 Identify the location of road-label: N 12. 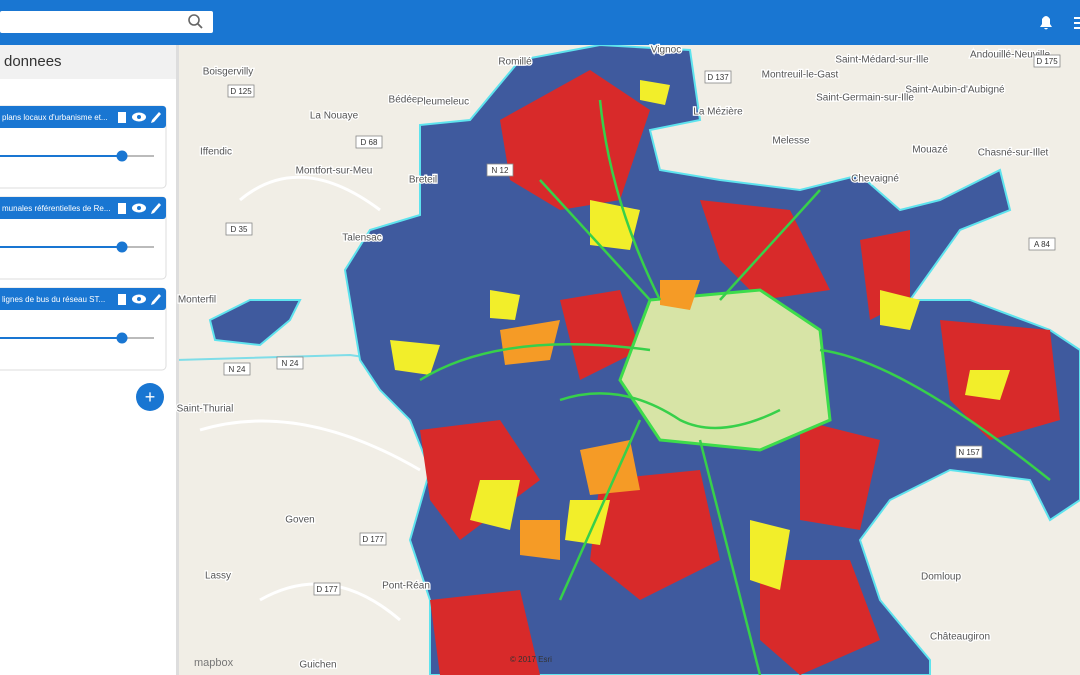
(500, 170).